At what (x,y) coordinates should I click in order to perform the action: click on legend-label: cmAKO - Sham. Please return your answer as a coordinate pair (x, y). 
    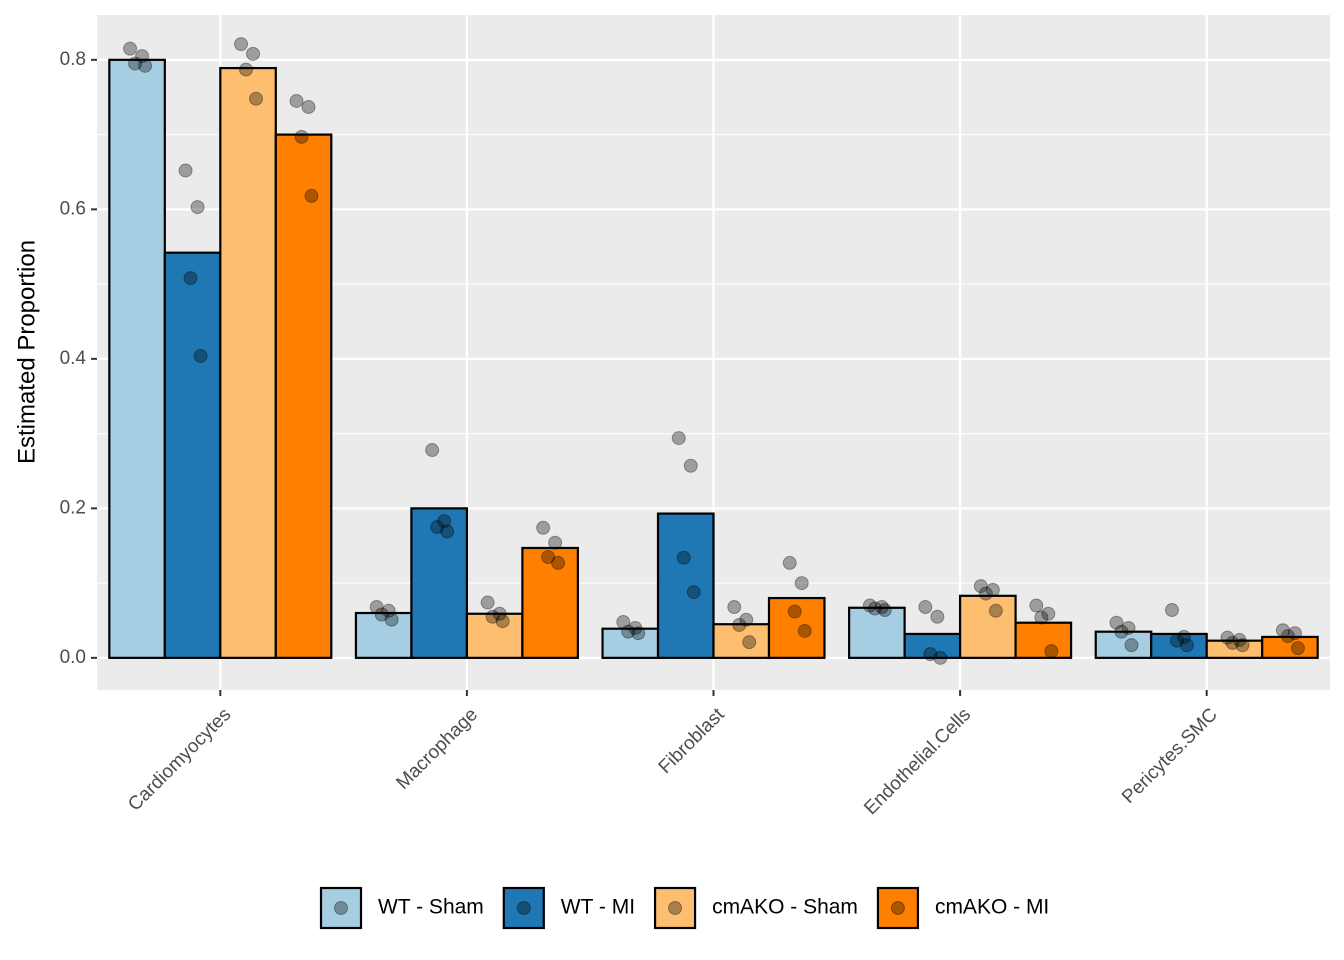
    Looking at the image, I should click on (785, 907).